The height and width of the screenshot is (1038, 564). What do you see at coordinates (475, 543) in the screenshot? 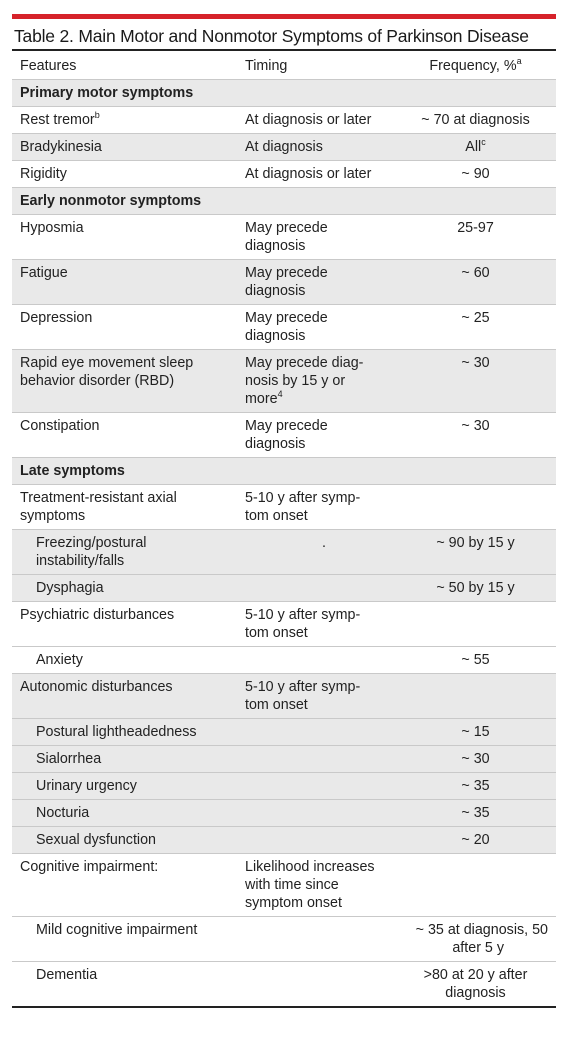
I see `frequency-cell: ~ 90 by 15 y` at bounding box center [475, 543].